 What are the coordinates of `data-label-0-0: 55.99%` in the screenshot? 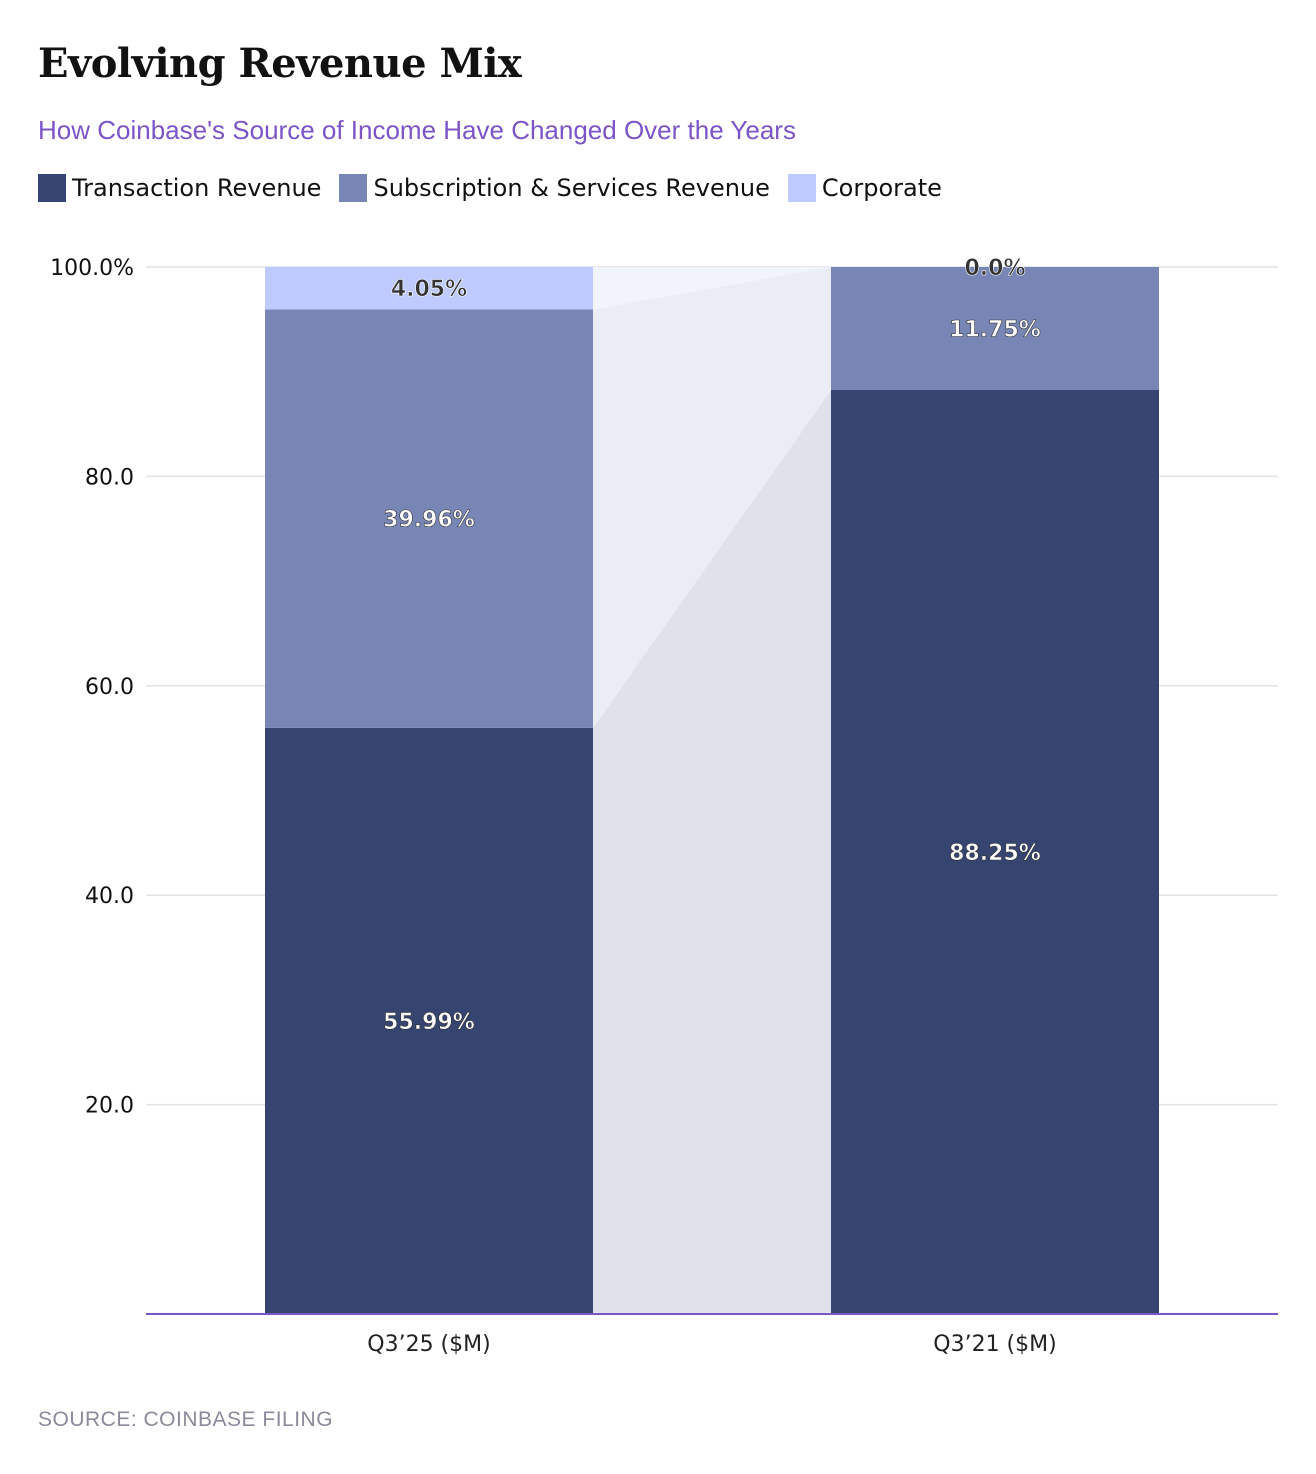 It's located at (429, 1022).